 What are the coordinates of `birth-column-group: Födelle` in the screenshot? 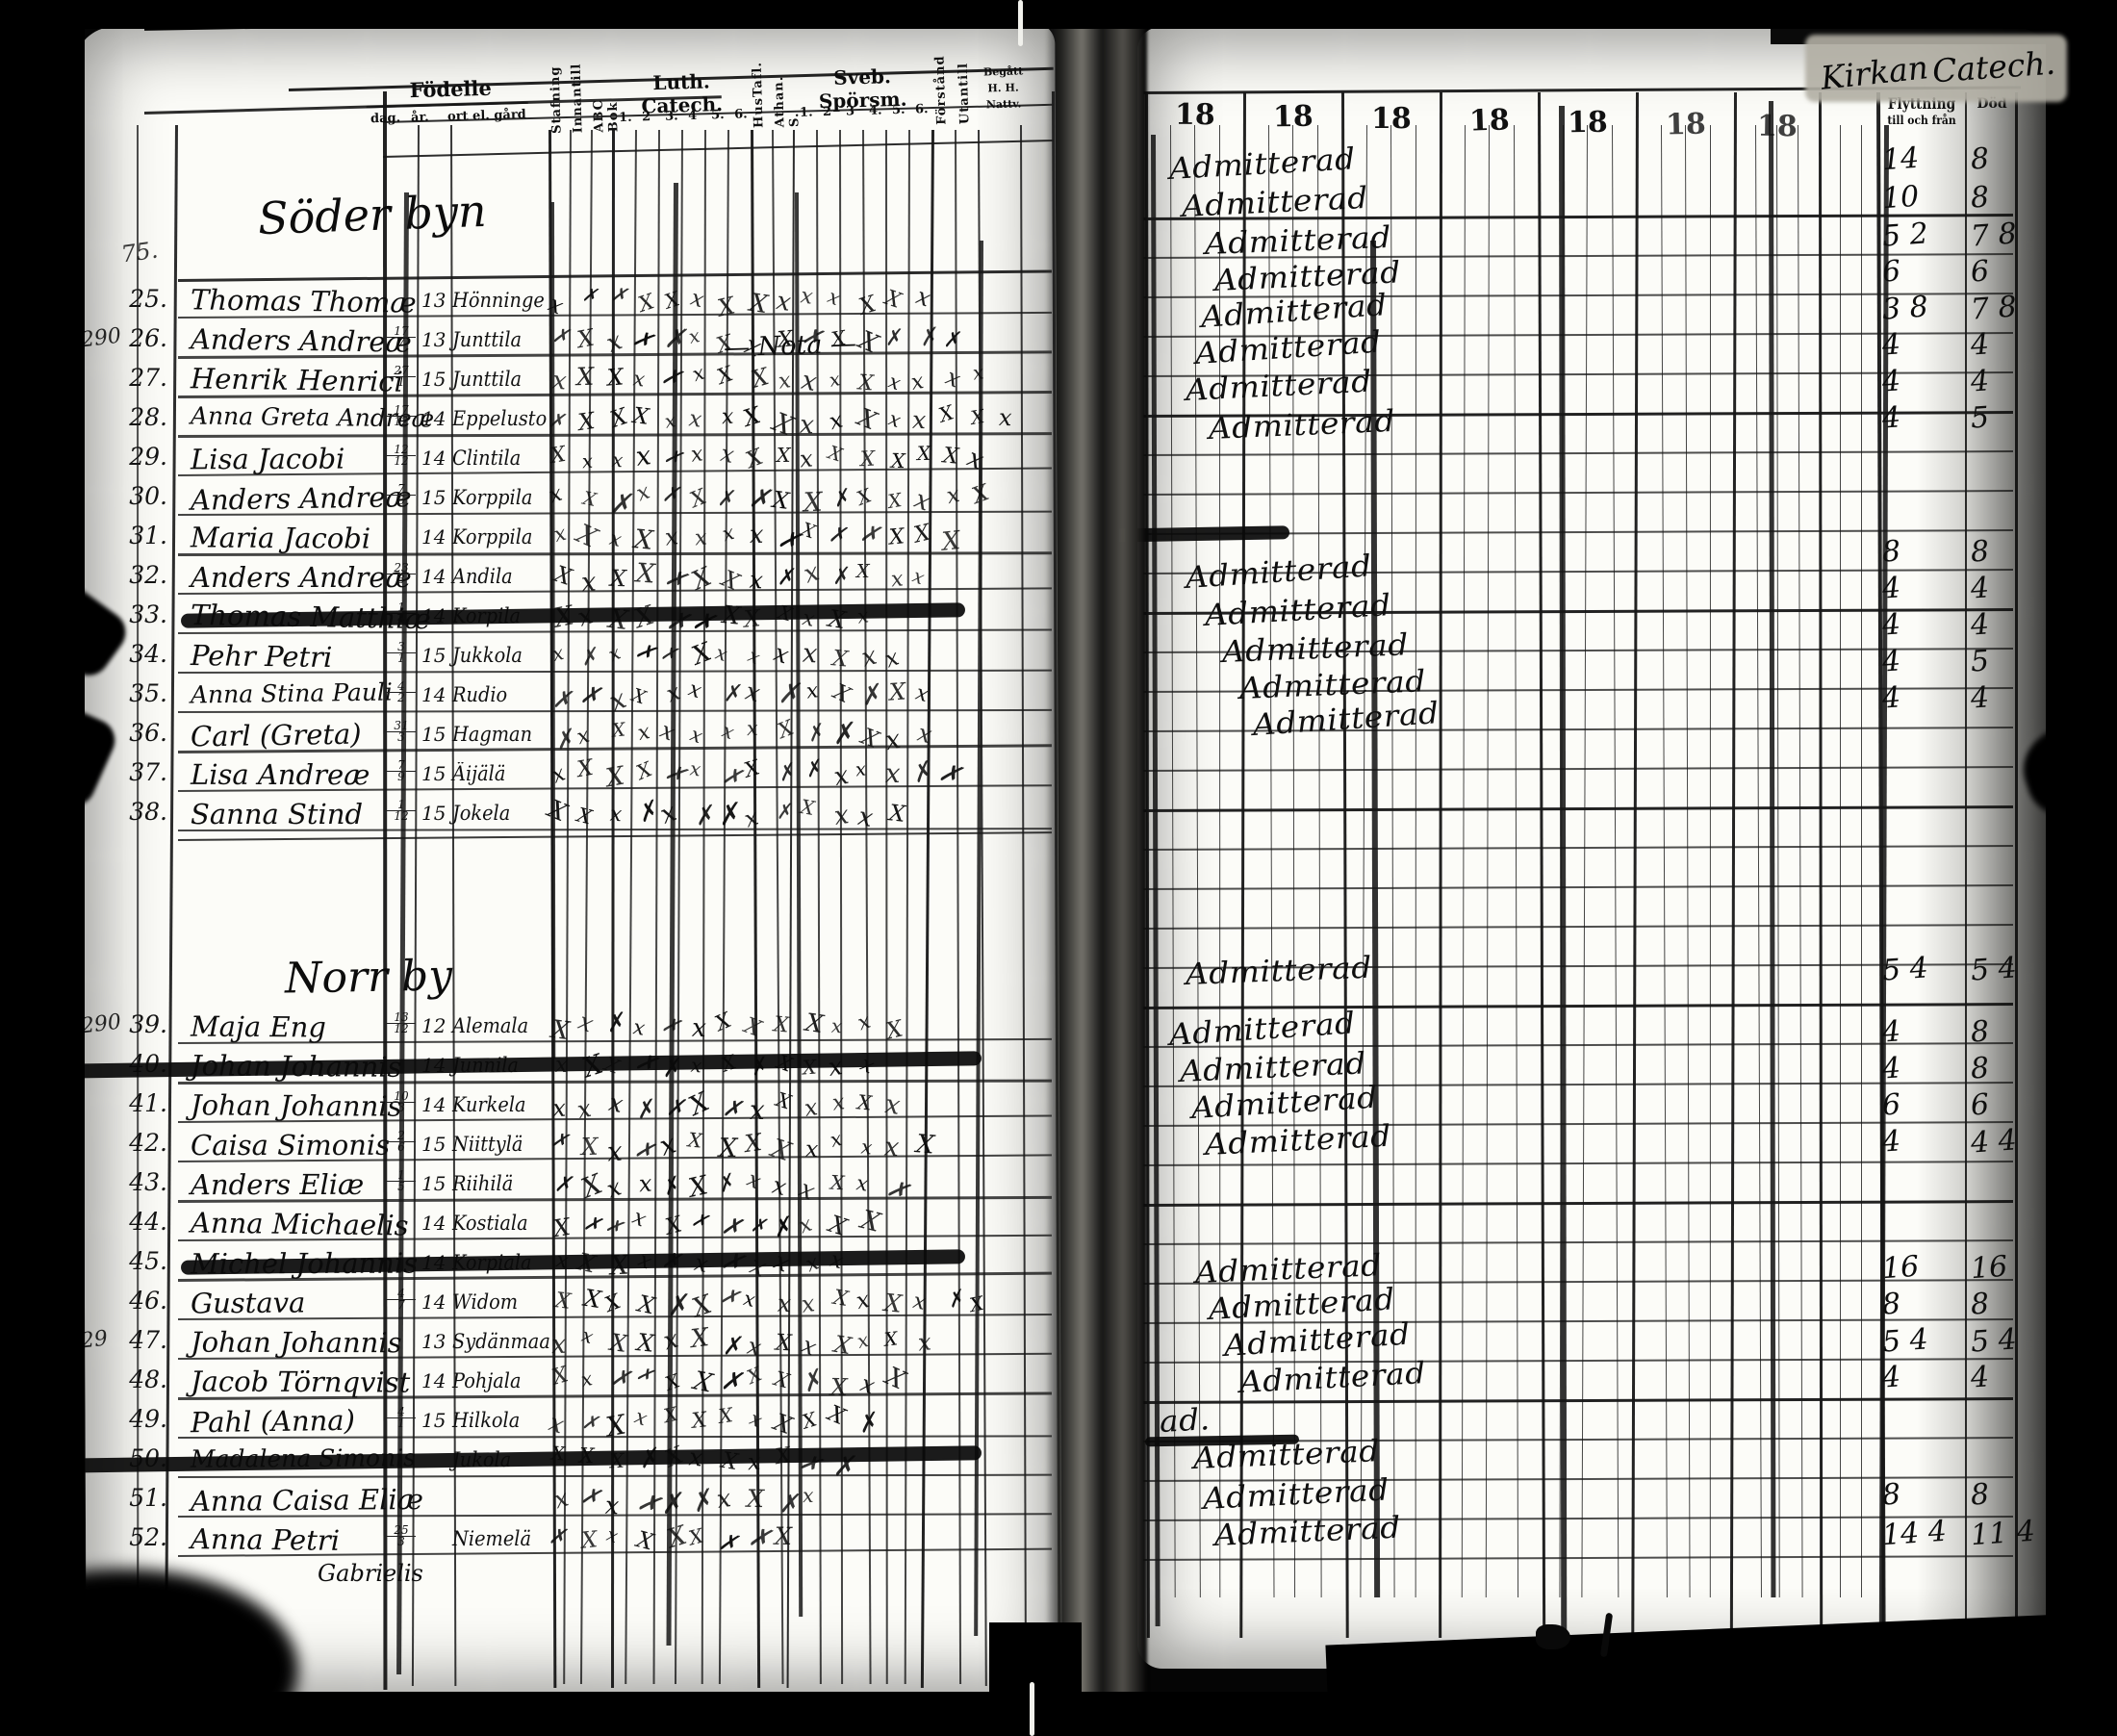 It's located at (451, 89).